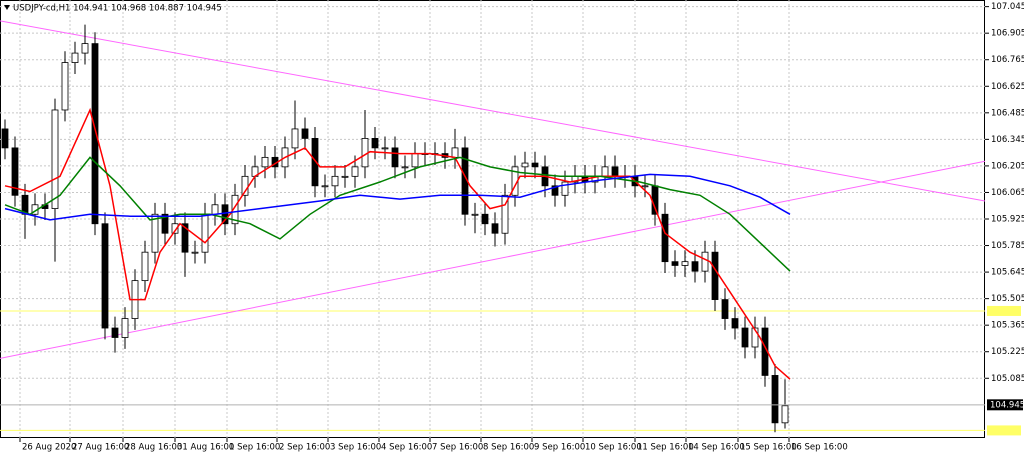  I want to click on y-tick-label: 106.345, so click(1007, 140).